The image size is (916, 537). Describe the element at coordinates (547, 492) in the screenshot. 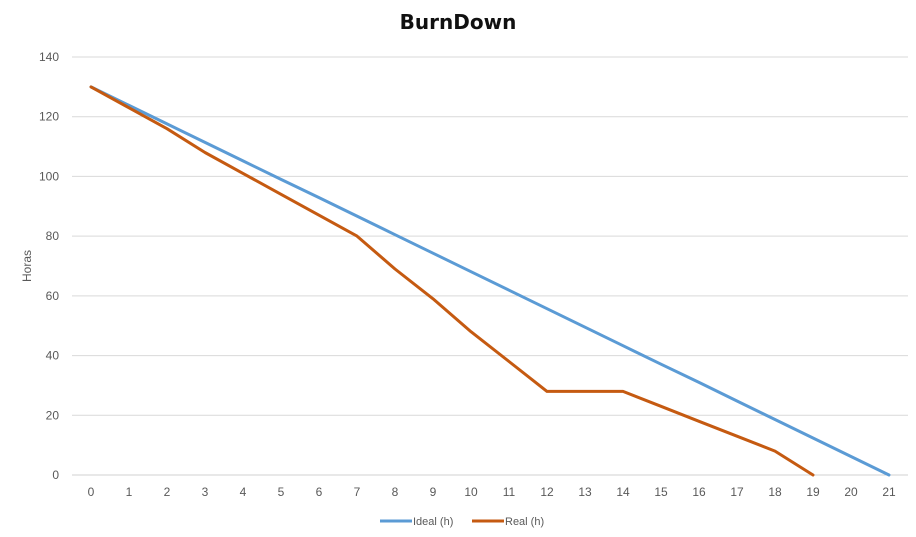

I see `x-tick-label: 12` at that location.